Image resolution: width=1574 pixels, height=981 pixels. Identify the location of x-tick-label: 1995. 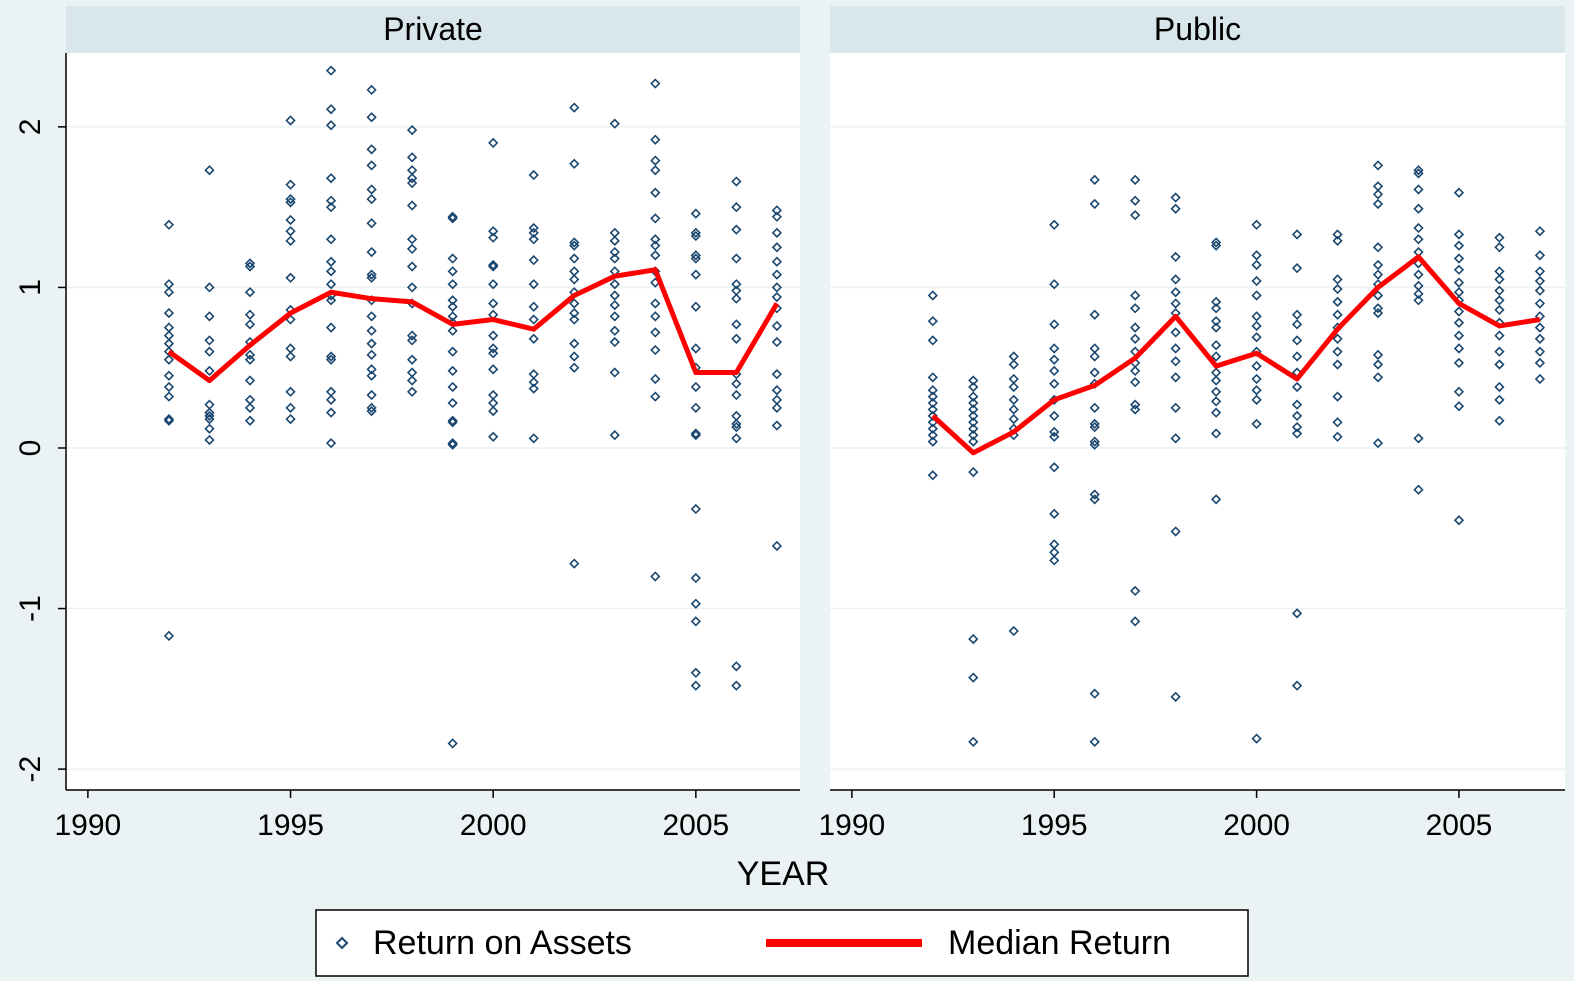
(290, 825).